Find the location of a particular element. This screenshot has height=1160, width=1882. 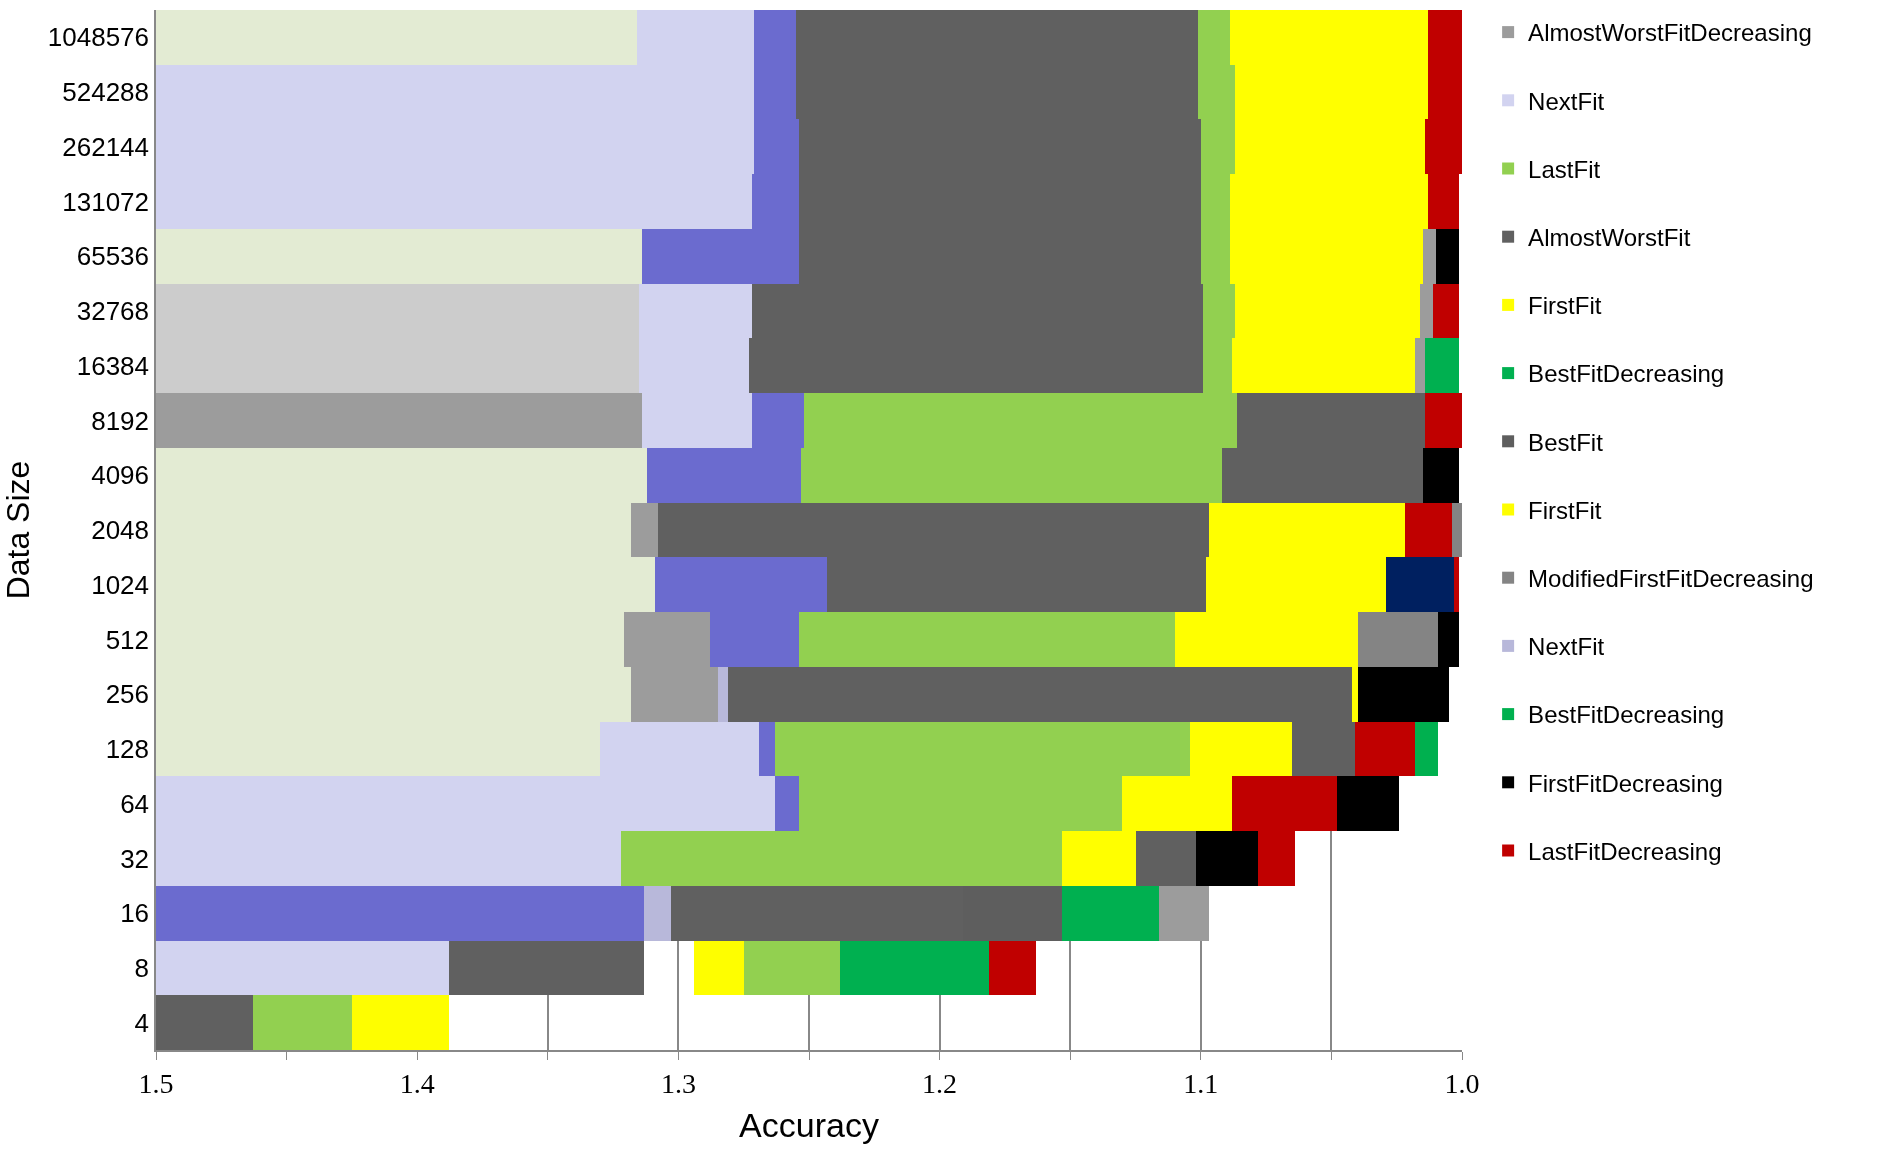

y-tick-label: 8192 is located at coordinates (120, 420).